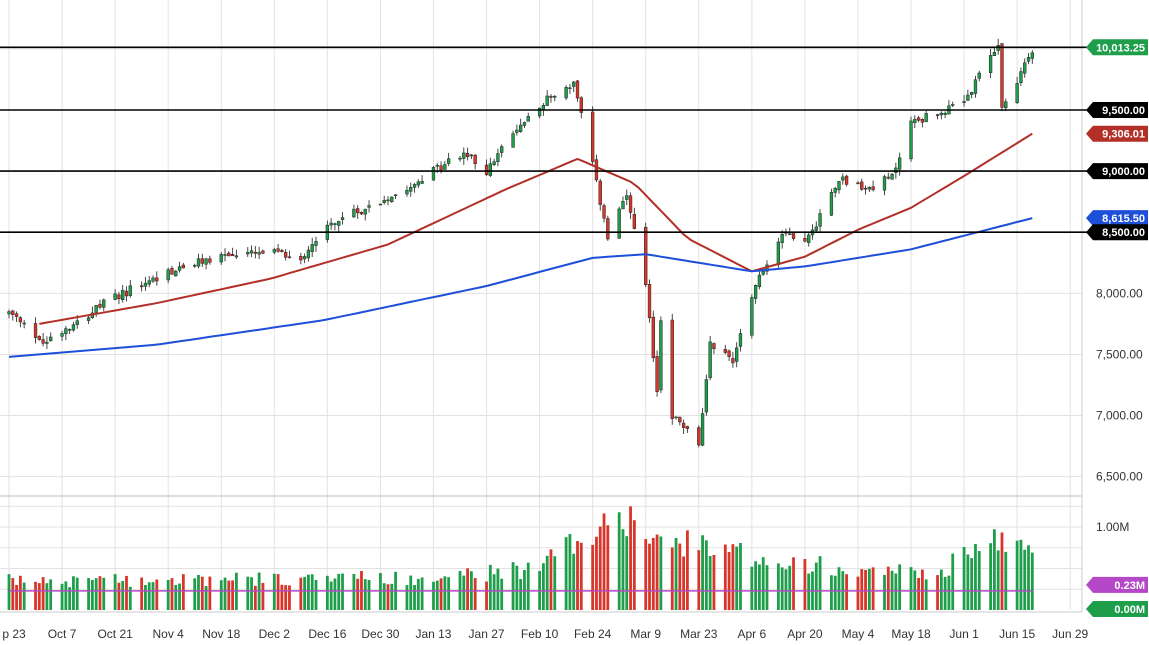  Describe the element at coordinates (1112, 527) in the screenshot. I see `volume-axis-label: 1.00M` at that location.